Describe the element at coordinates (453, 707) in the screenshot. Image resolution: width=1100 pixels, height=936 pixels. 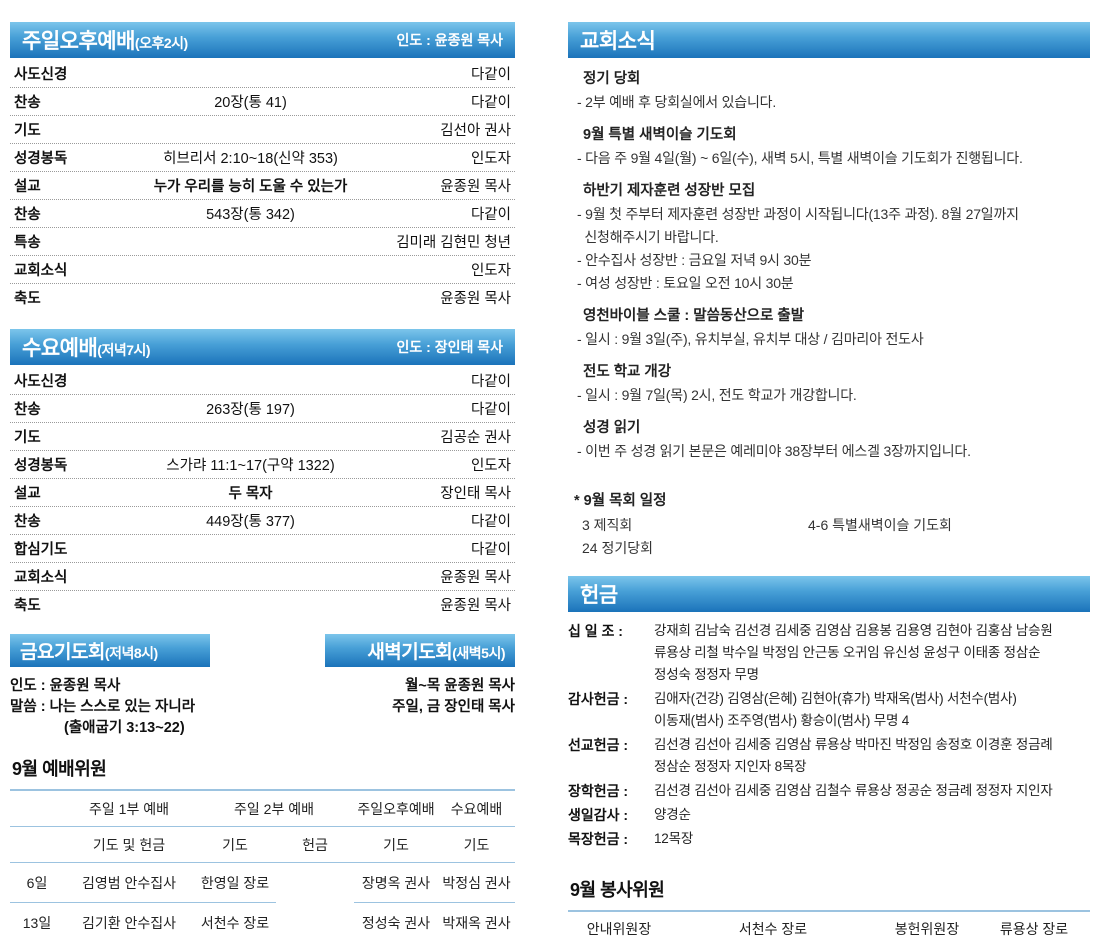
I see `dawn-prayer-details: 월~목 윤종원 목사 주일, 금 장인태 목사` at that location.